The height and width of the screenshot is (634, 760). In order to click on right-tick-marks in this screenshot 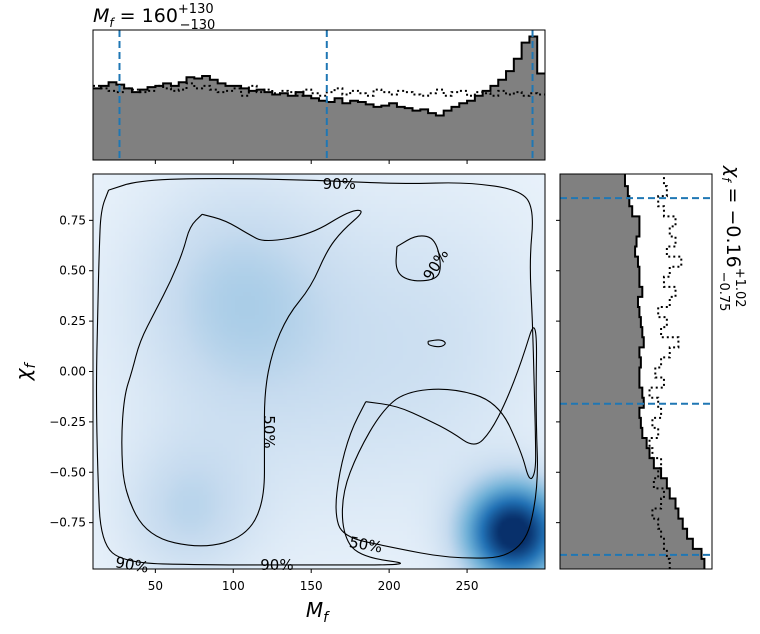, I will do `click(558, 371)`.